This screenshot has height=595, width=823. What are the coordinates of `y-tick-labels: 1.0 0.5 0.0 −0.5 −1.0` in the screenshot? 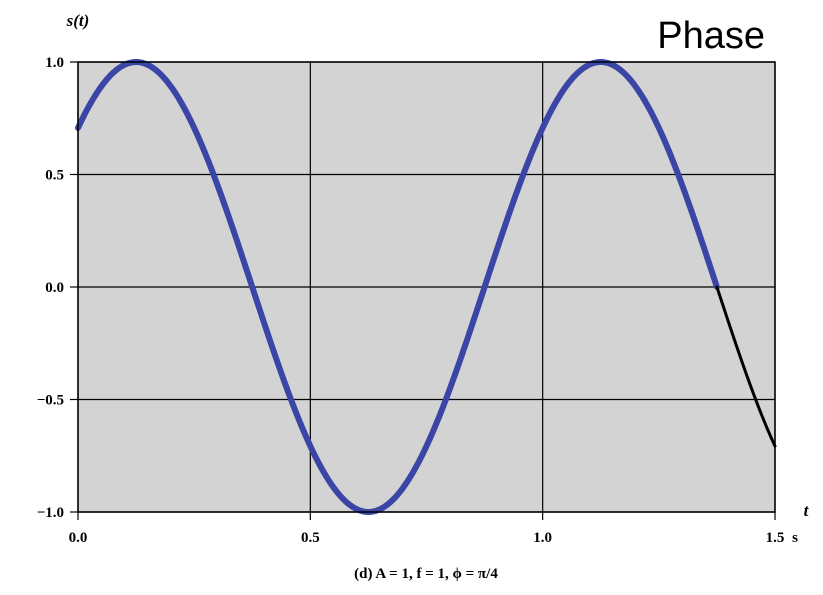 It's located at (50, 288).